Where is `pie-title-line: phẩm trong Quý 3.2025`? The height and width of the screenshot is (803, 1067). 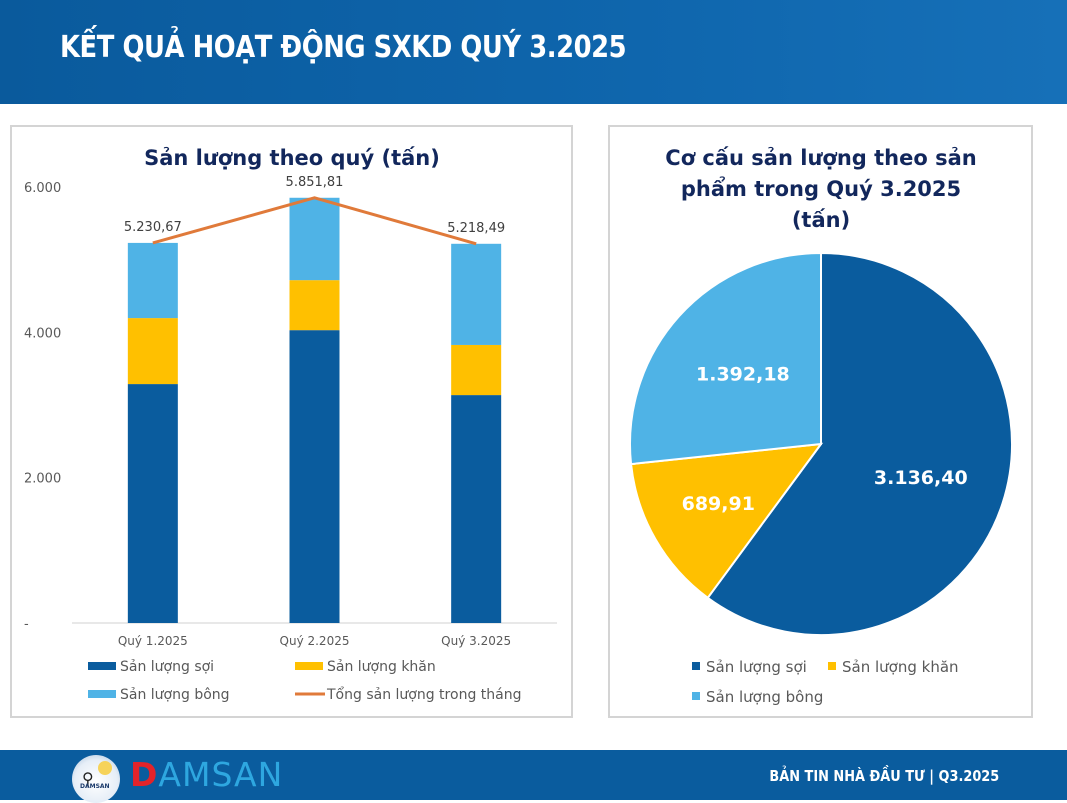
pie-title-line: phẩm trong Quý 3.2025 is located at coordinates (821, 188).